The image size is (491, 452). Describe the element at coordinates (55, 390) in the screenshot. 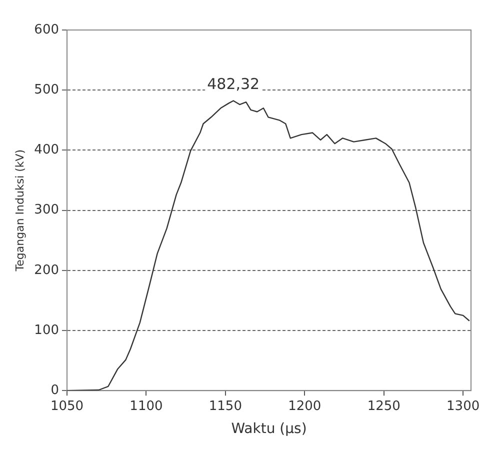

I see `y-tick-label: 0` at that location.